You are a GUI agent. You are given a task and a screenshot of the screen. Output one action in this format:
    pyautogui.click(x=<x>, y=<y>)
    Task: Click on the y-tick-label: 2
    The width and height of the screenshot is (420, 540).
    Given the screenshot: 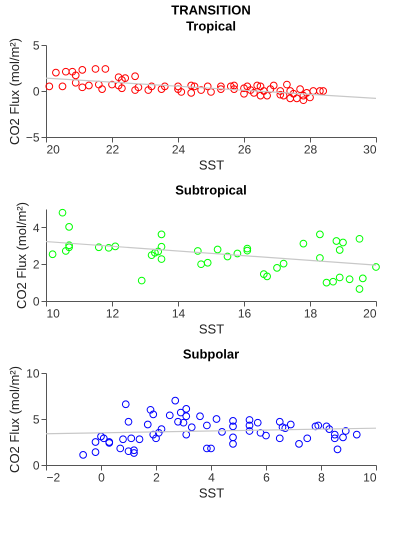 What is the action you would take?
    pyautogui.click(x=36, y=265)
    